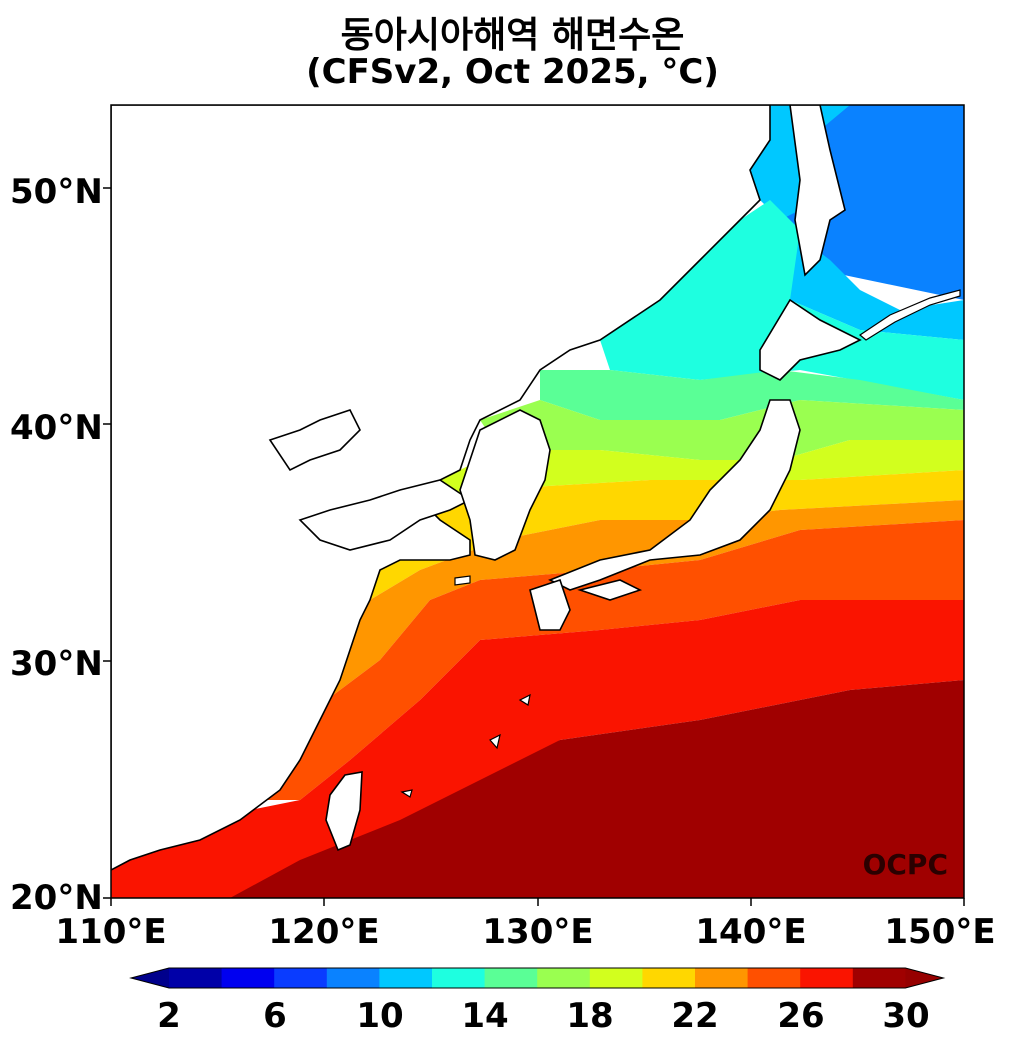 The image size is (1025, 1049). What do you see at coordinates (674, 495) in the screenshot?
I see `land-japan-honshu` at bounding box center [674, 495].